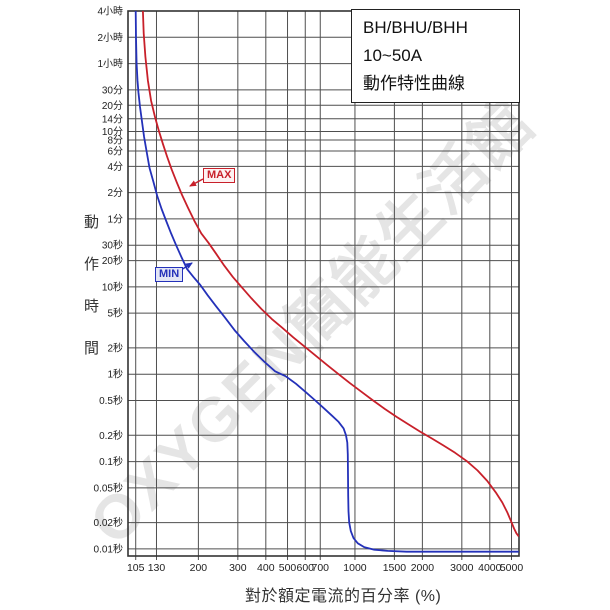 The height and width of the screenshot is (610, 610). Describe the element at coordinates (112, 90) in the screenshot. I see `y-tick-label: 30分` at that location.